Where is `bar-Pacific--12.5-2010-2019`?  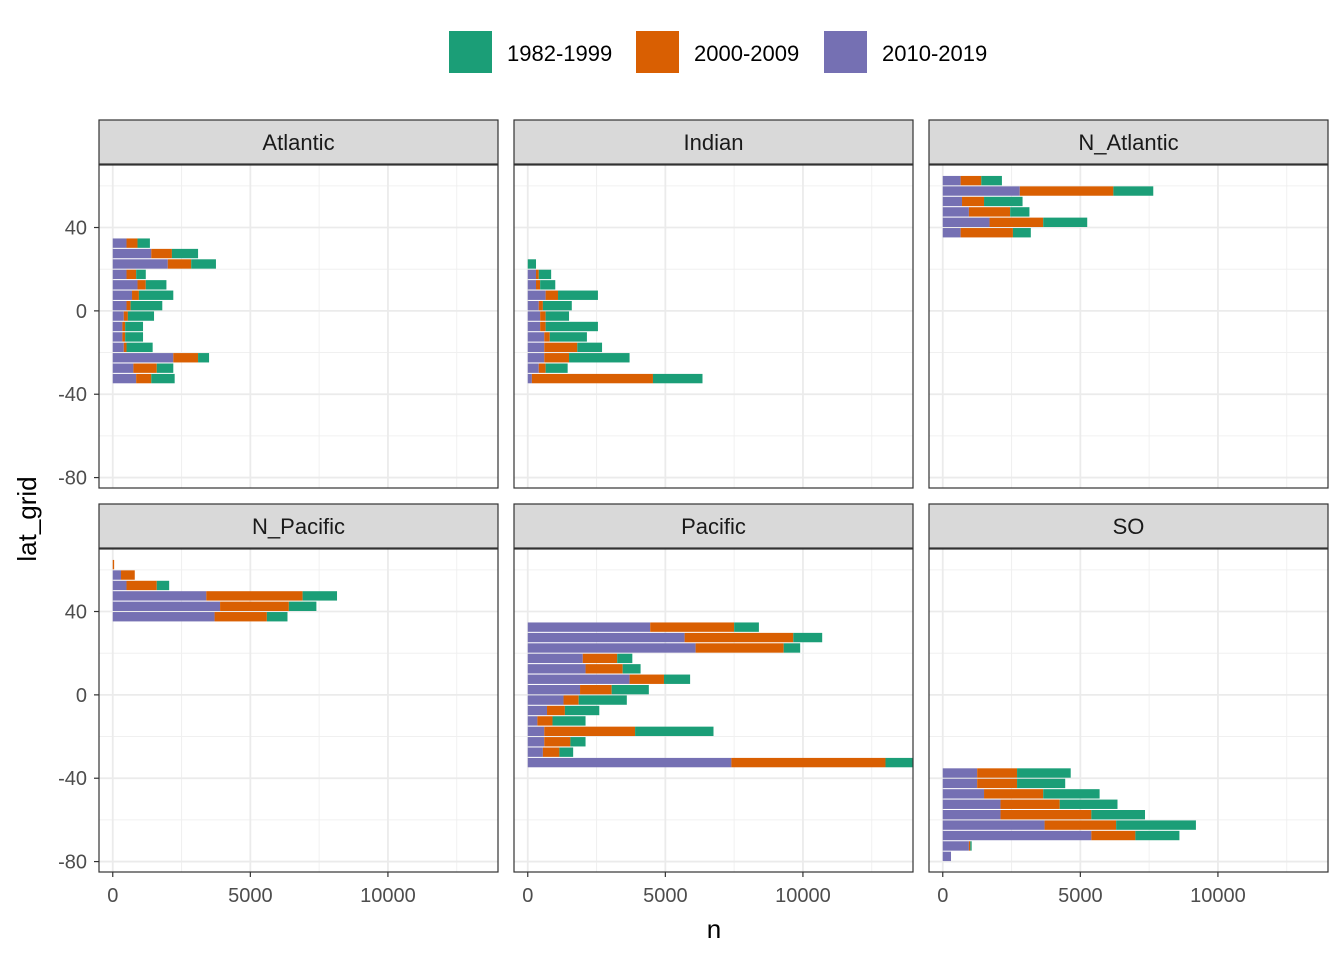 bar-Pacific--12.5-2010-2019 is located at coordinates (532, 721).